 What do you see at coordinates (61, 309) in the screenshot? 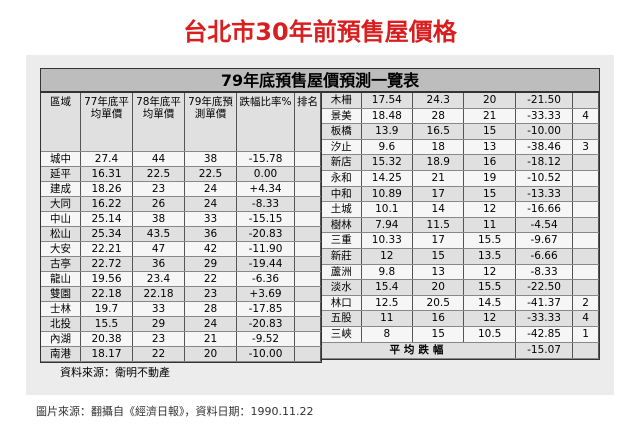
I see `region-cell: 士林` at bounding box center [61, 309].